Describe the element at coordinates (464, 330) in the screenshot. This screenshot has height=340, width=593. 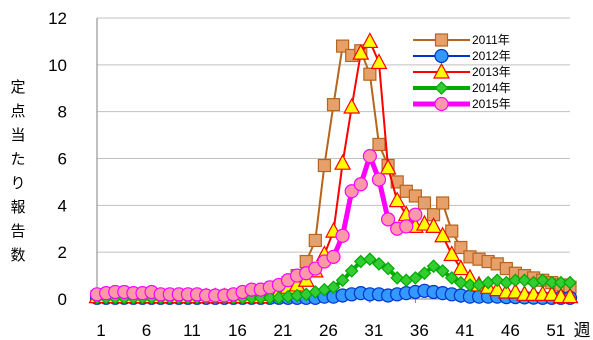
I see `x-tick-label: 41` at that location.